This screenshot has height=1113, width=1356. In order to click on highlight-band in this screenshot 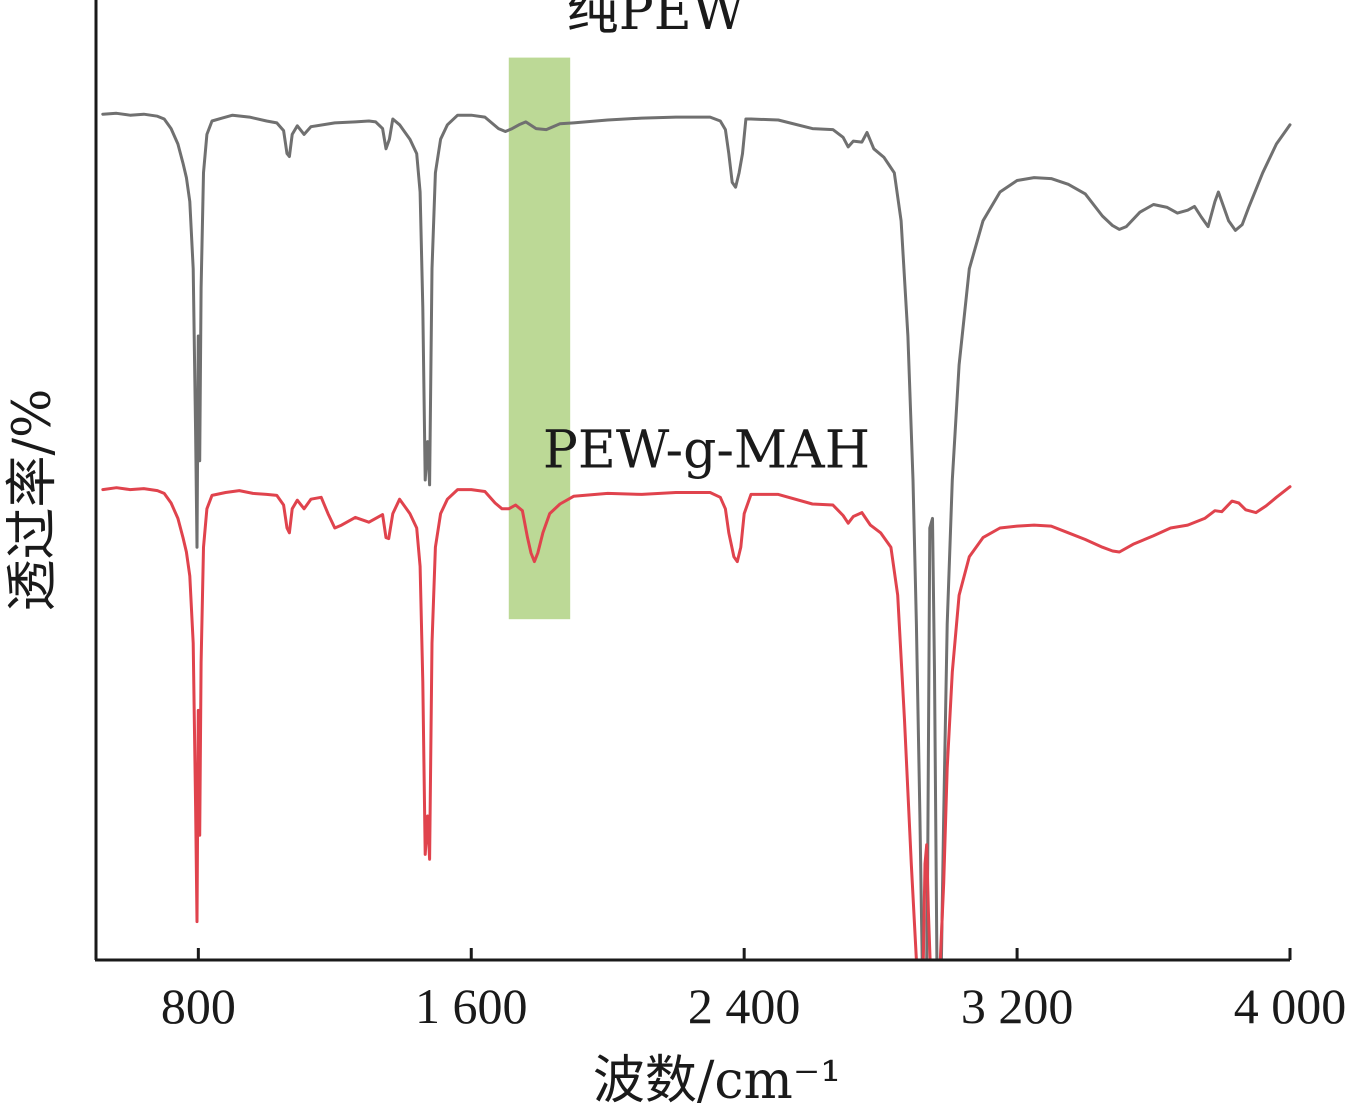, I will do `click(539, 338)`.